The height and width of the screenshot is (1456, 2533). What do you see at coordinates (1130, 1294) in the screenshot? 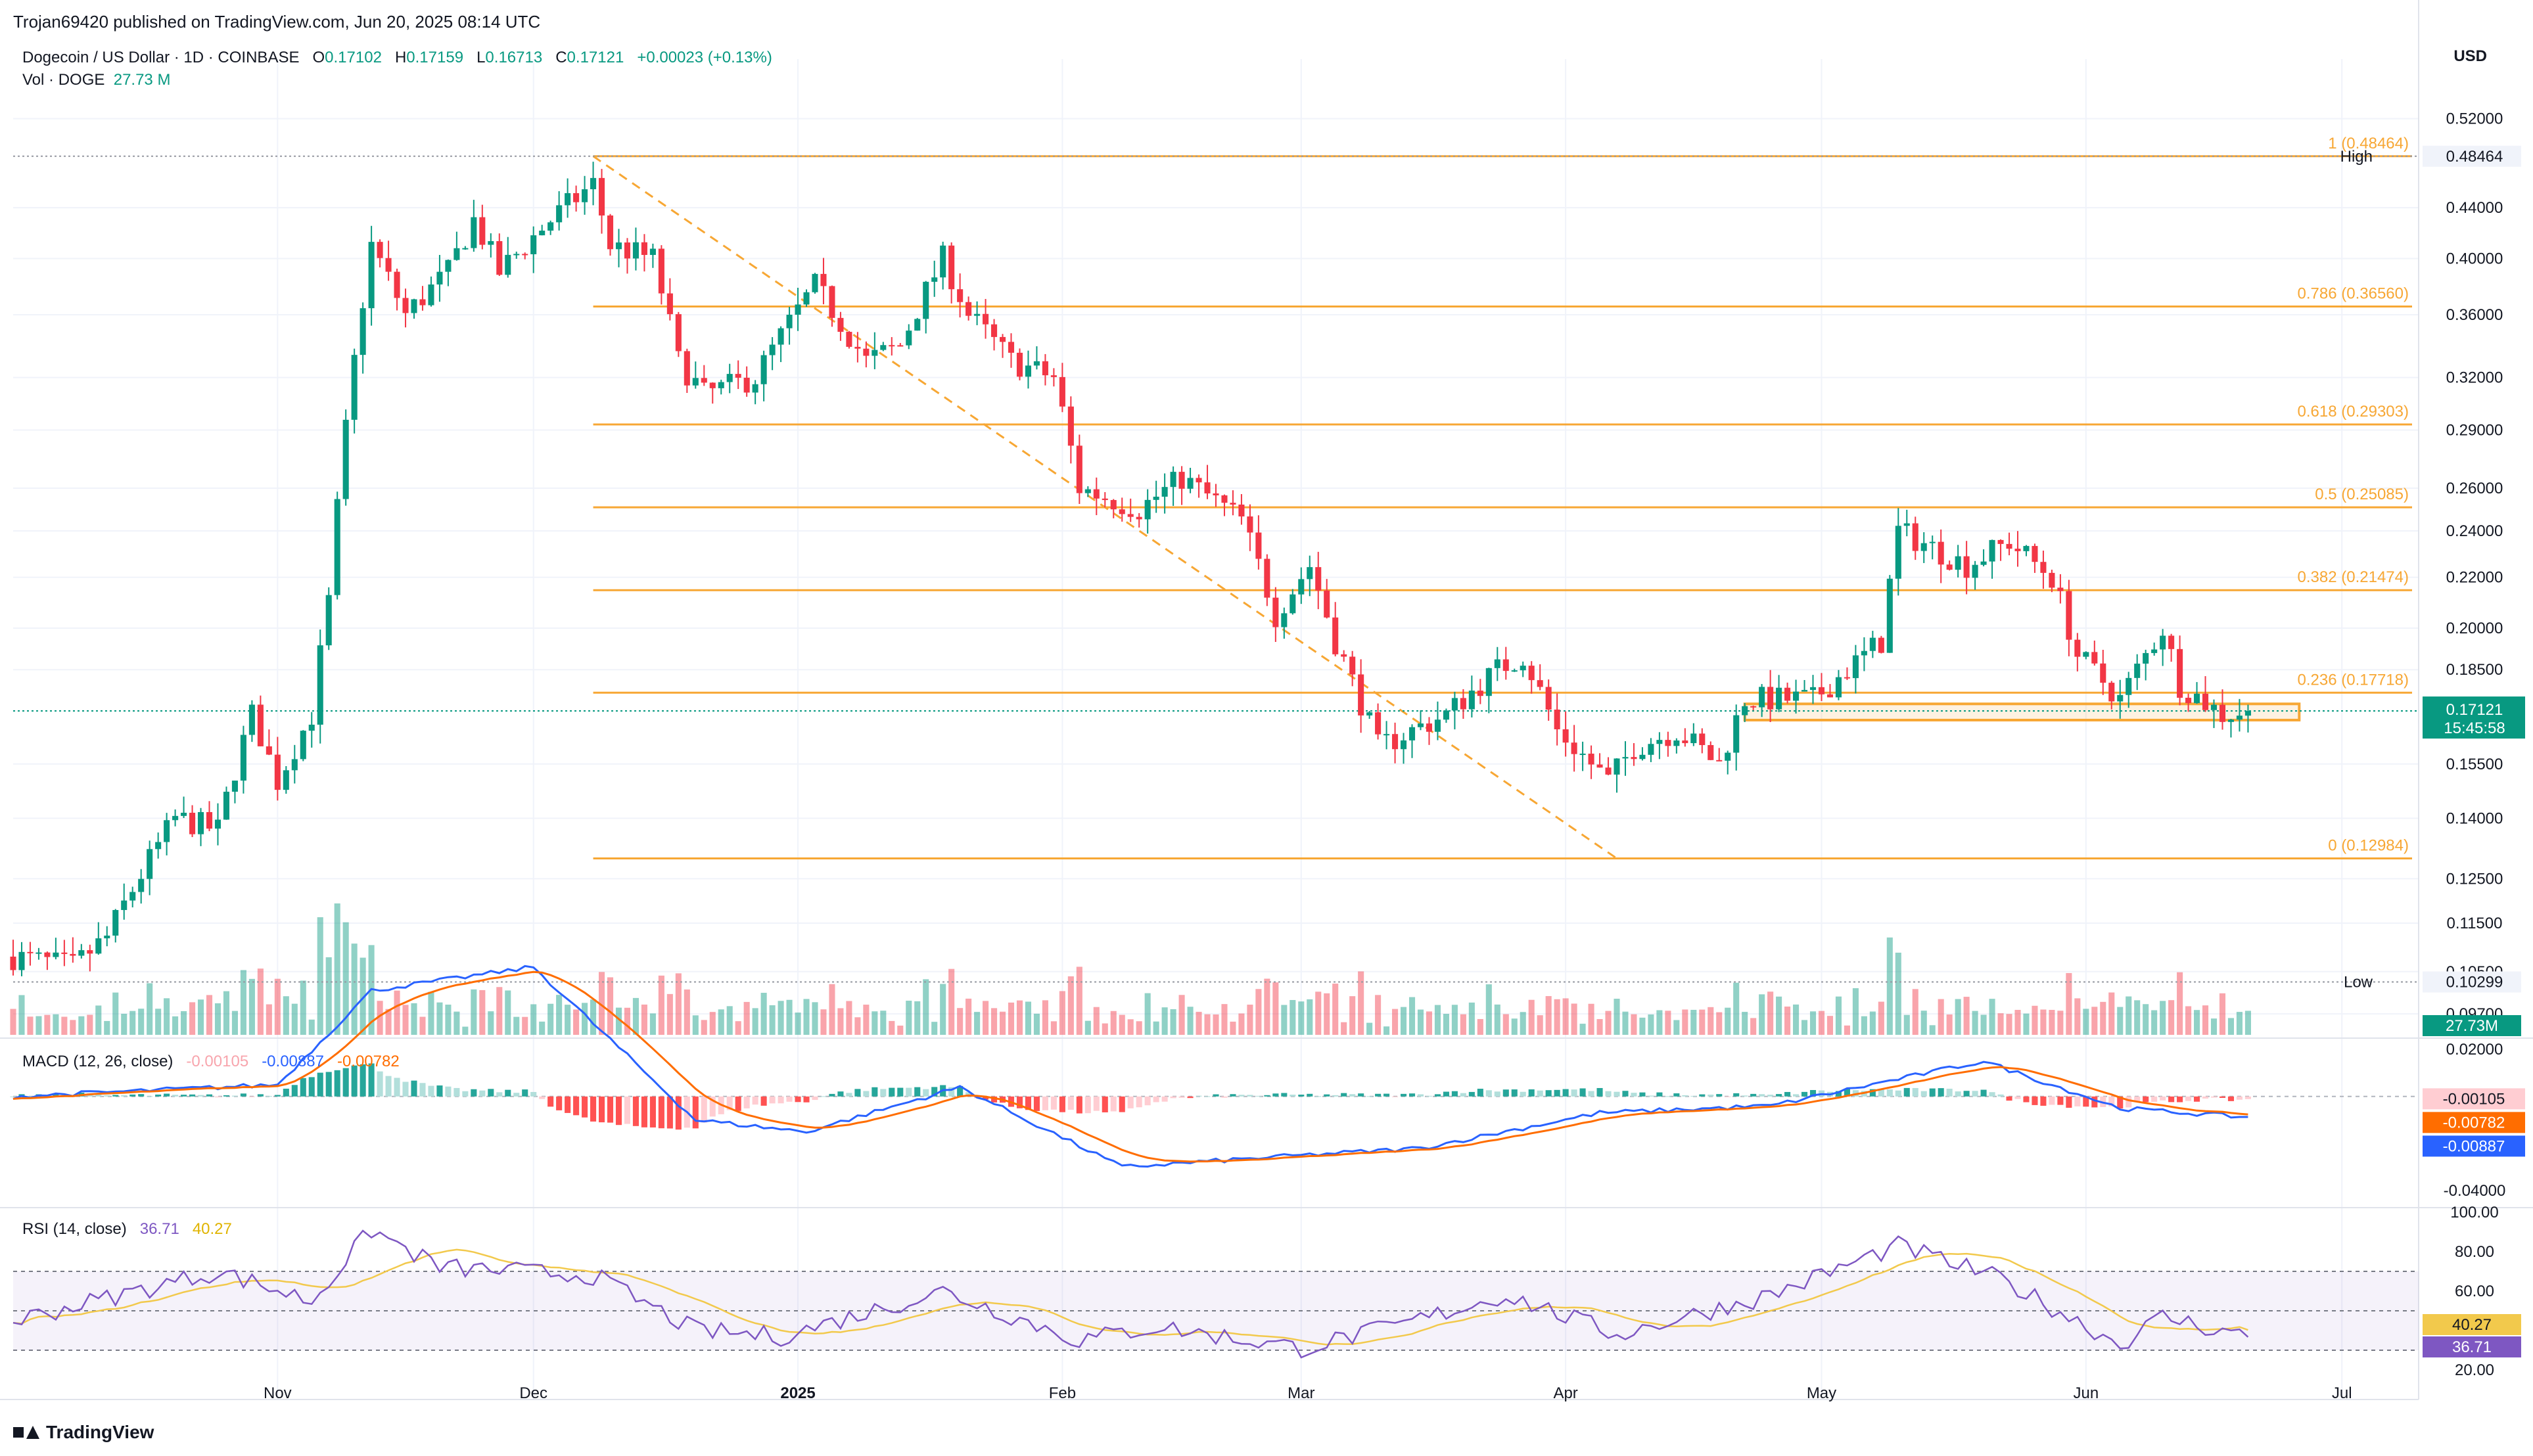
I see `rsi-line` at bounding box center [1130, 1294].